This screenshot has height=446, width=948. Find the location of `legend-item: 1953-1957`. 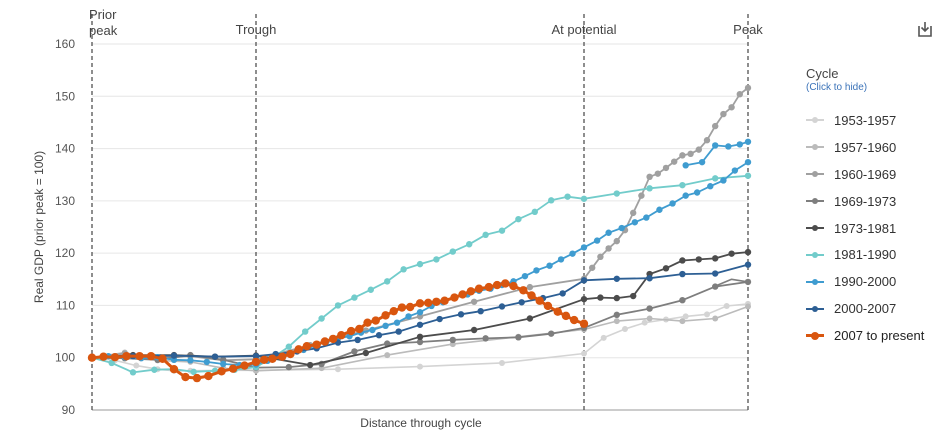

legend-item: 1953-1957 is located at coordinates (874, 120).